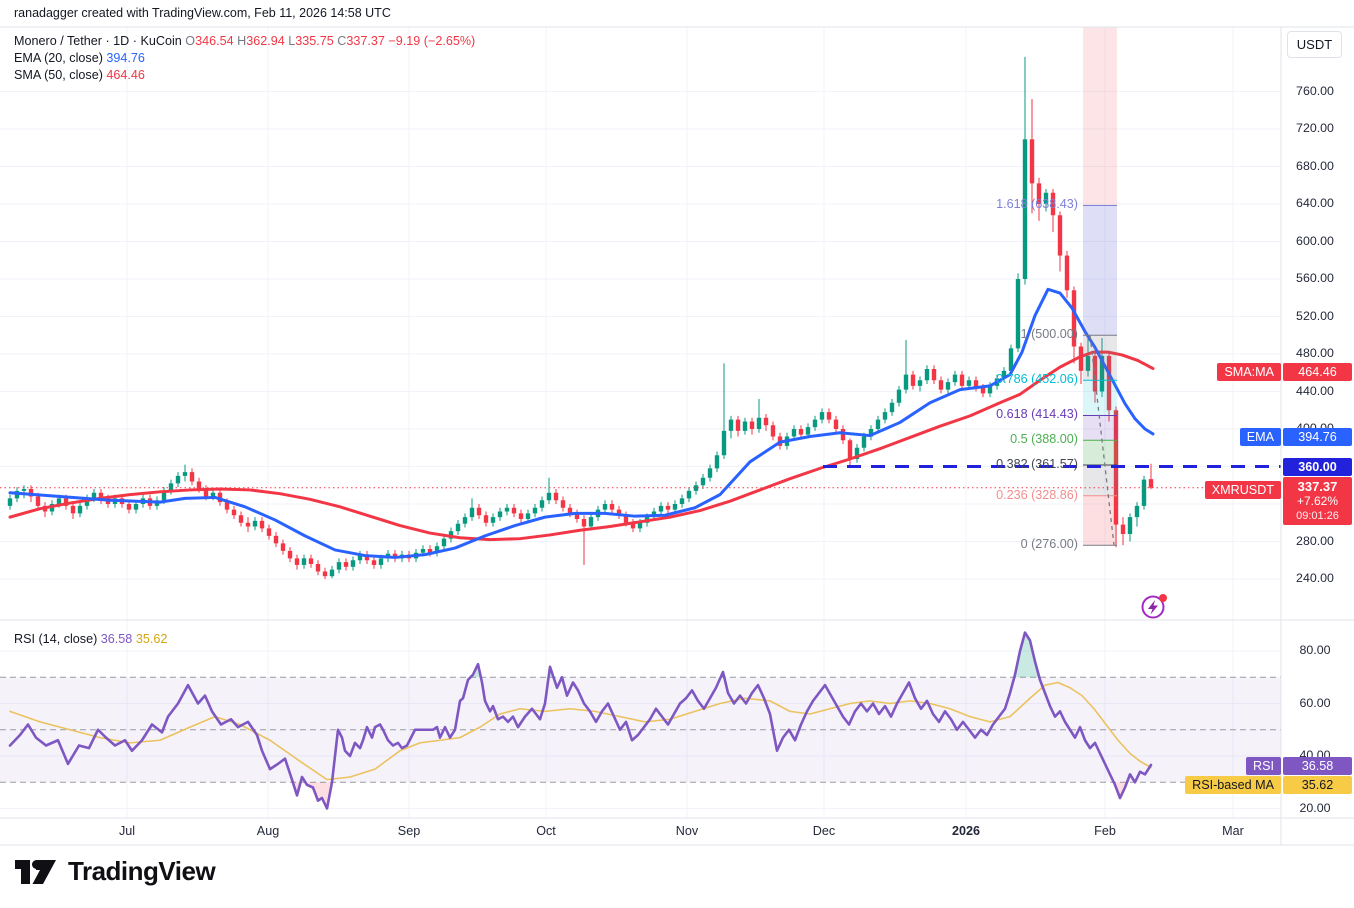 The image size is (1354, 908). Describe the element at coordinates (432, 41) in the screenshot. I see `change-value: −9.19 (−2.65%)` at that location.